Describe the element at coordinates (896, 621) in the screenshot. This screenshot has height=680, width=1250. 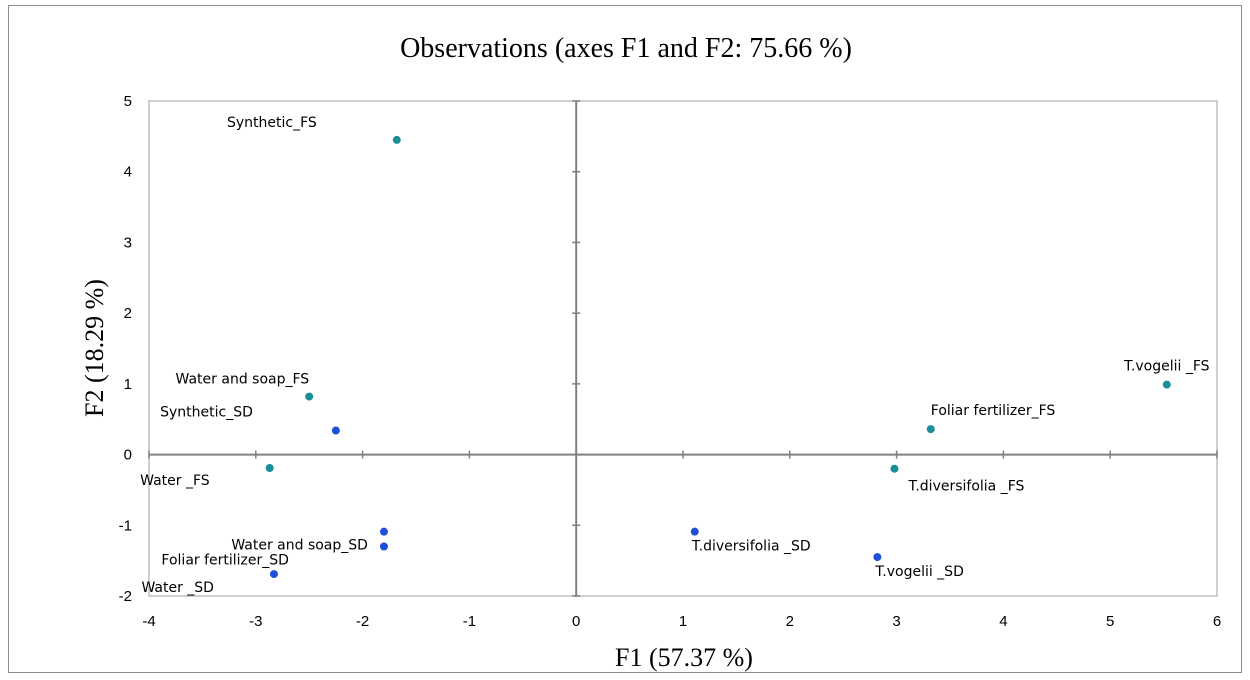
I see `x-tick-label: 3` at that location.